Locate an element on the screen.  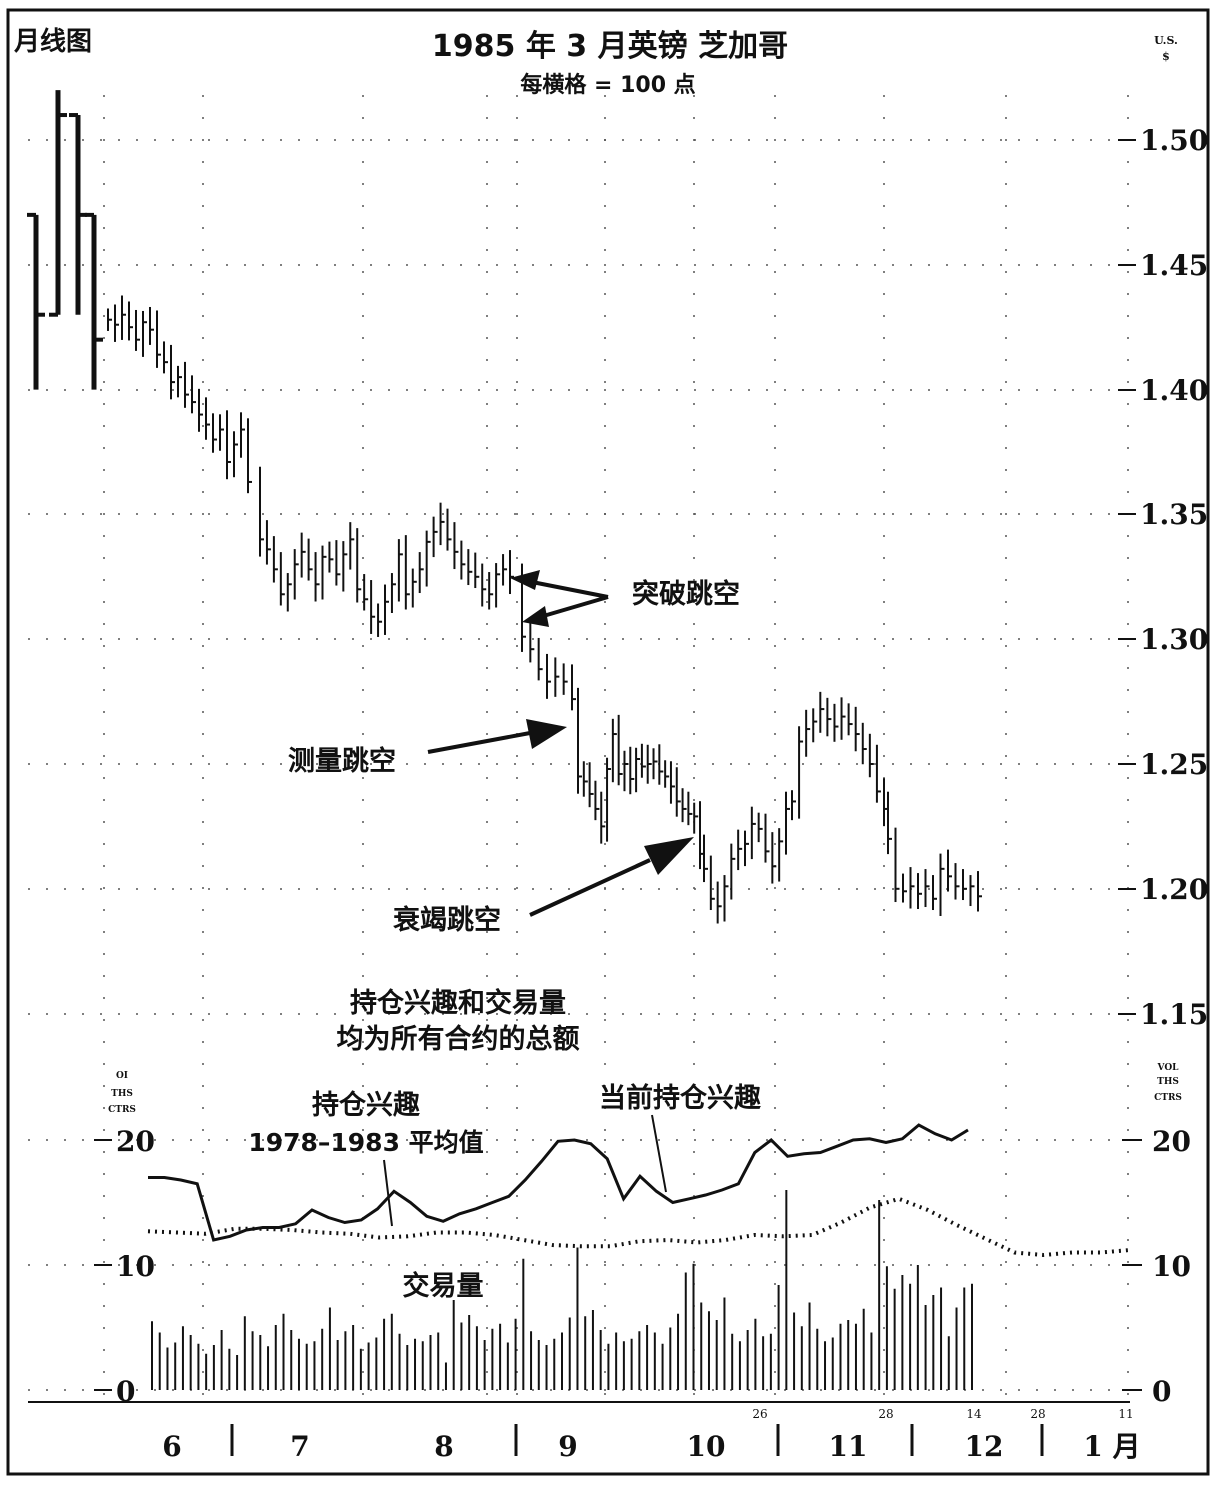
price-tick-label: 1.45 is located at coordinates (1174, 265).